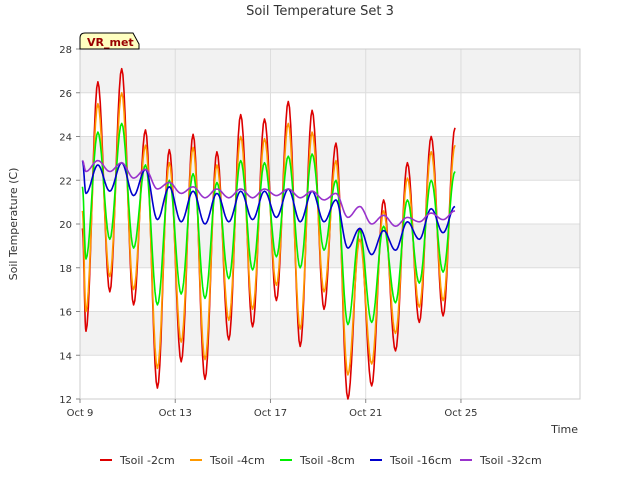  I want to click on station-badge: VR_met, so click(109, 41).